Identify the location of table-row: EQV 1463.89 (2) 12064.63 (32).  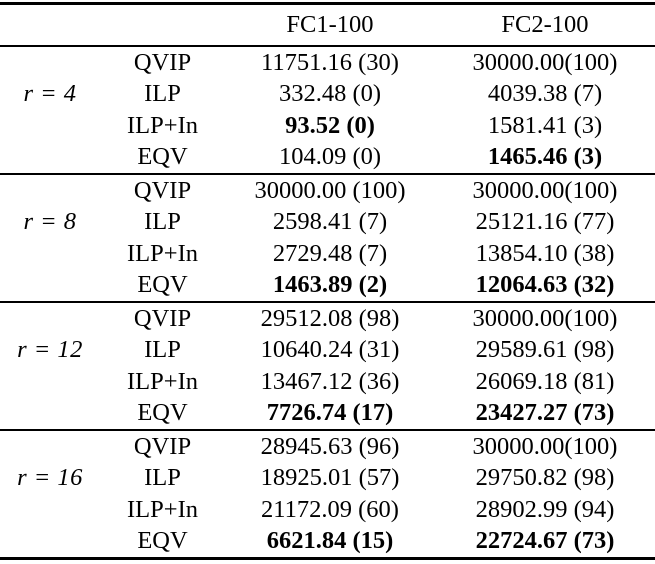
(327, 286).